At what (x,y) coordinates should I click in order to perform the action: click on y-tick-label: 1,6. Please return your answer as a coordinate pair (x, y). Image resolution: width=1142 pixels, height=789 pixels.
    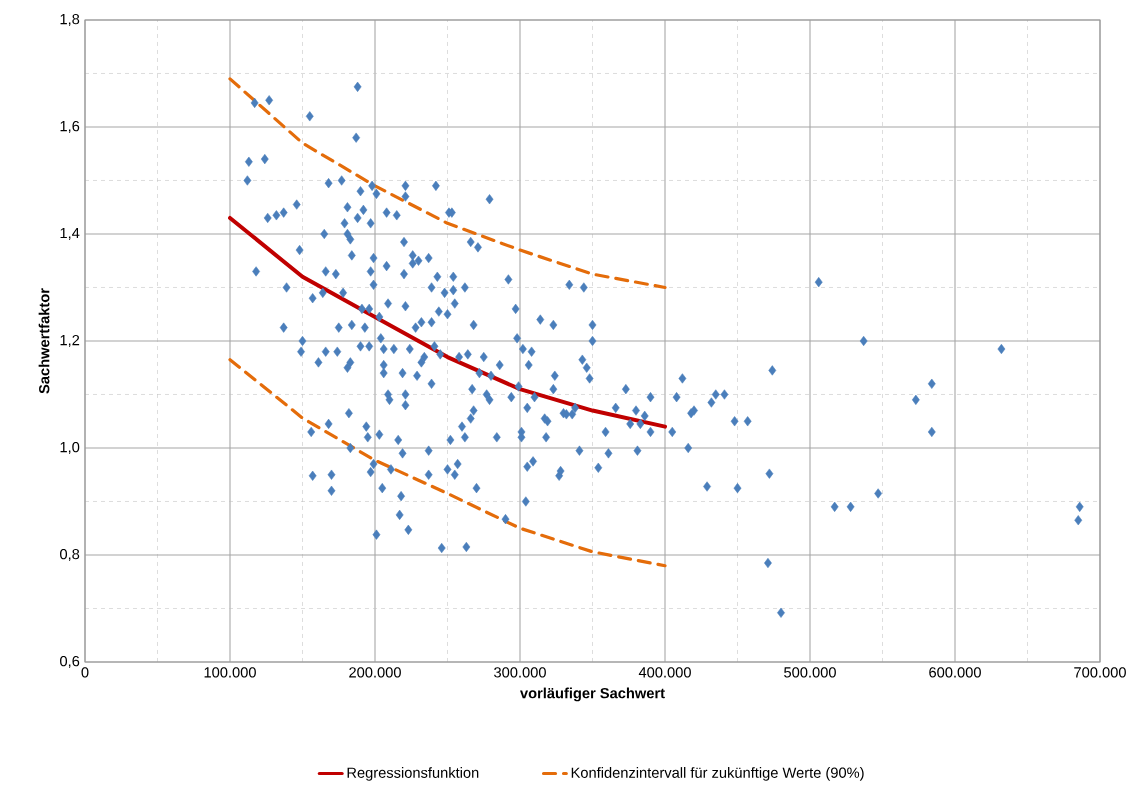
    Looking at the image, I should click on (70, 127).